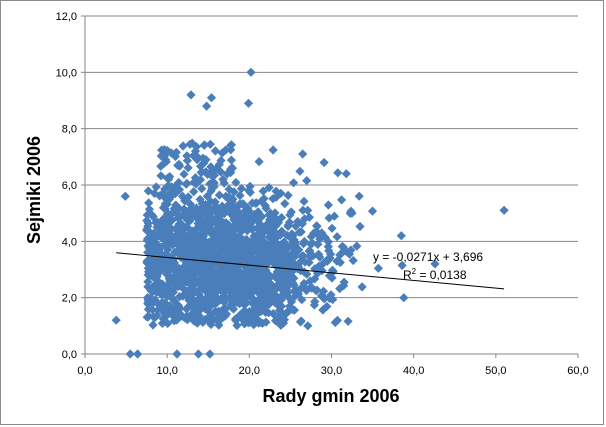 Image resolution: width=606 pixels, height=427 pixels. What do you see at coordinates (69, 186) in the screenshot?
I see `y-tick-label: 6,0` at bounding box center [69, 186].